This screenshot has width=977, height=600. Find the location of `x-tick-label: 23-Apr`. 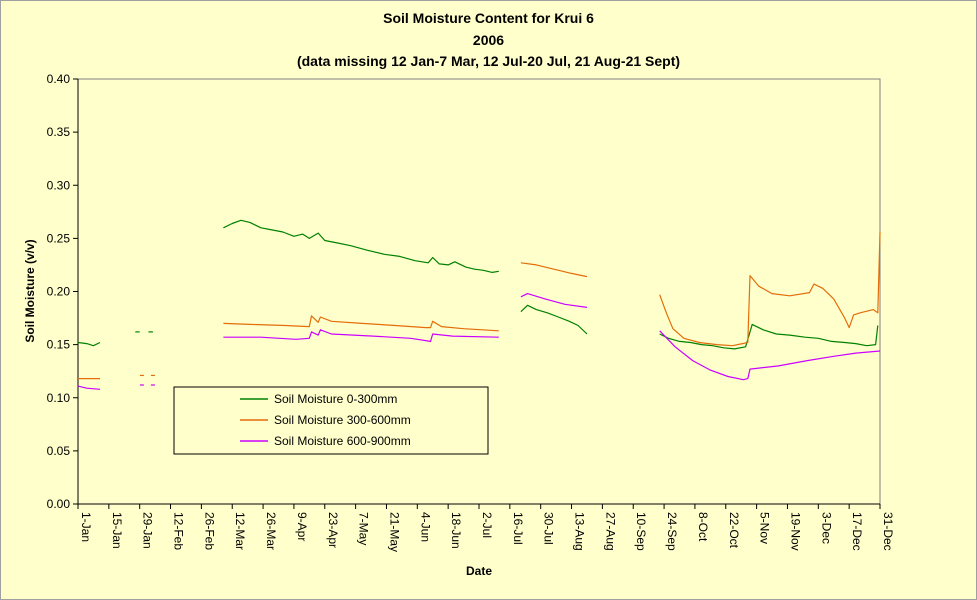

x-tick-label: 23-Apr is located at coordinates (333, 530).